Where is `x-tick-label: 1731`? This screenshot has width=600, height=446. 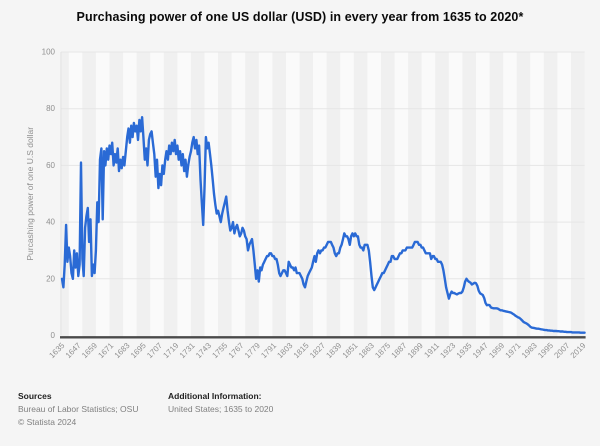
x-tick-label: 1731 is located at coordinates (187, 350).